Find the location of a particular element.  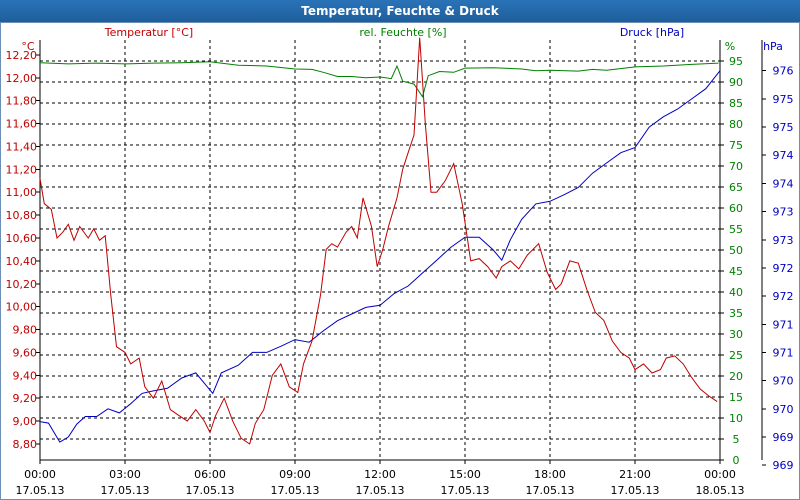

humidity-tick-label: 15 is located at coordinates (736, 397).